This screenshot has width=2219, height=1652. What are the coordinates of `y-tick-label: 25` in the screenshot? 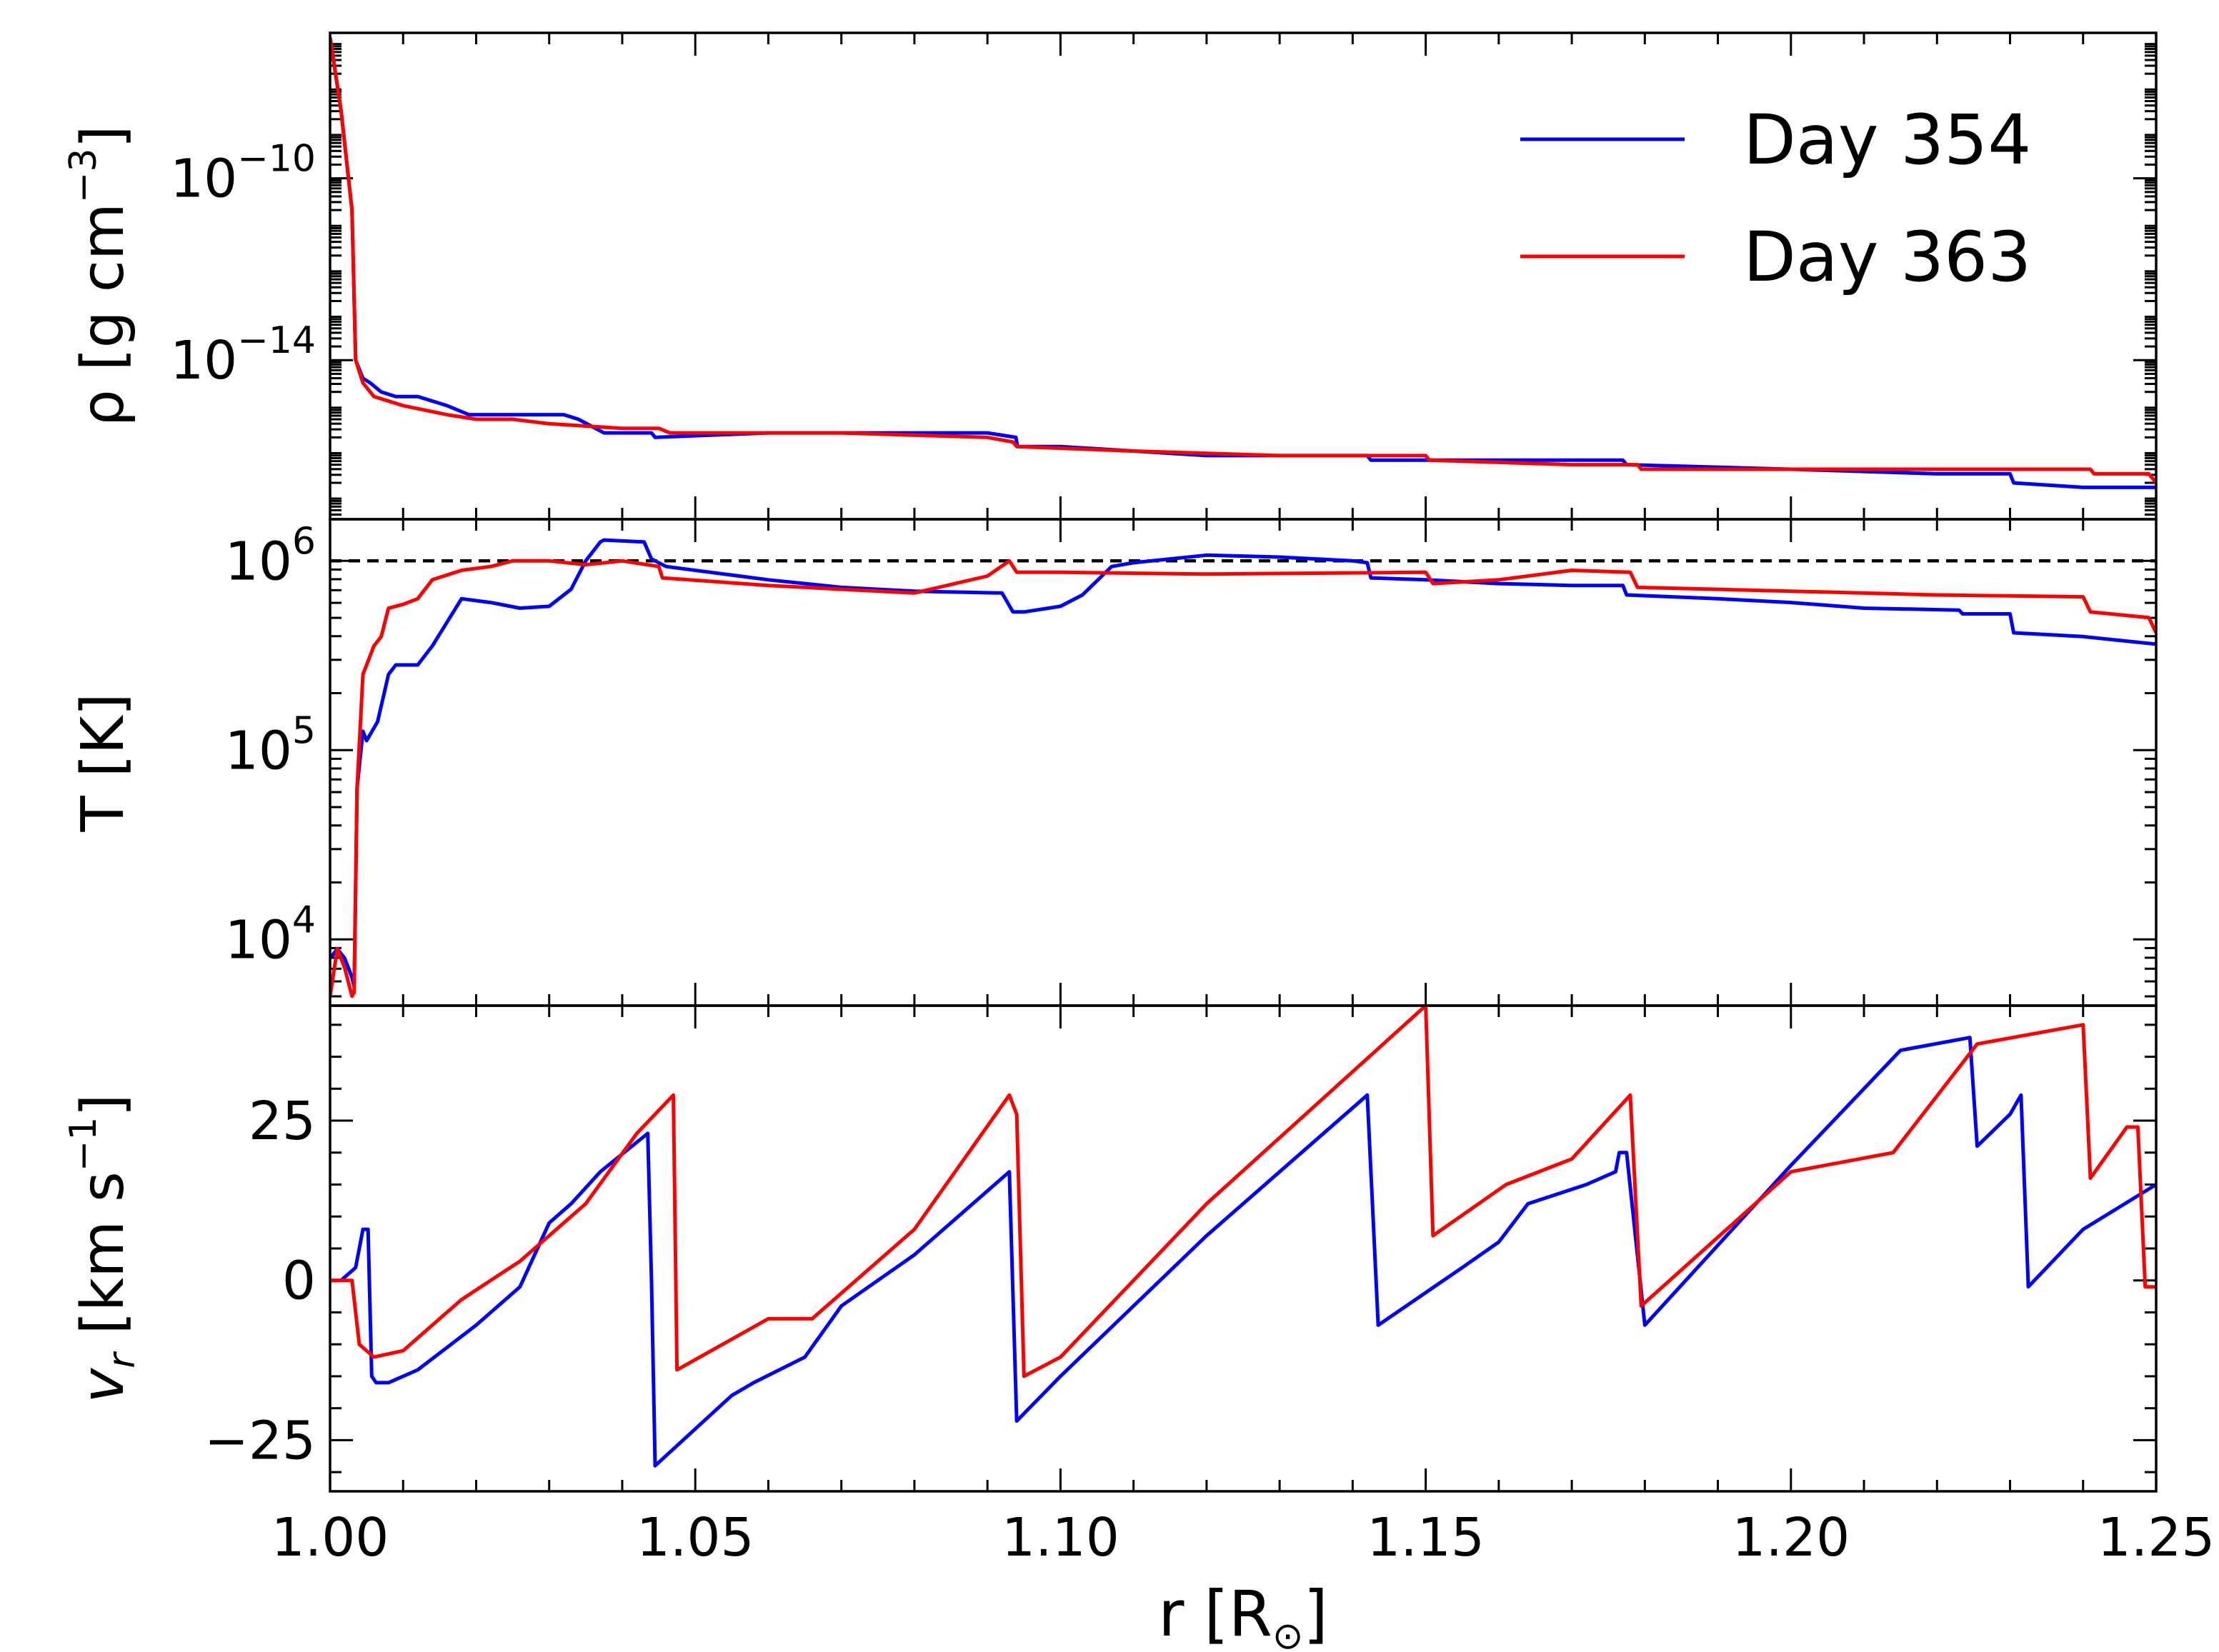 It's located at (282, 1121).